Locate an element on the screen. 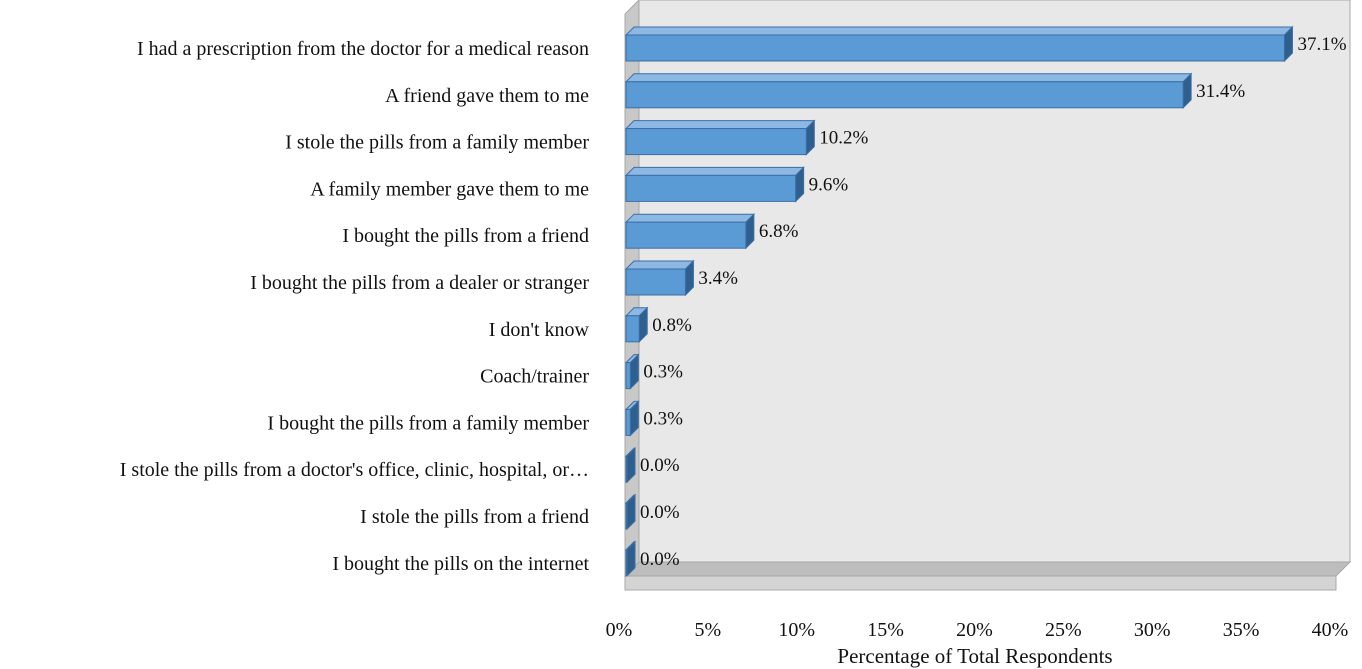 Image resolution: width=1362 pixels, height=669 pixels. category-label: I bought the pills from a family member is located at coordinates (428, 423).